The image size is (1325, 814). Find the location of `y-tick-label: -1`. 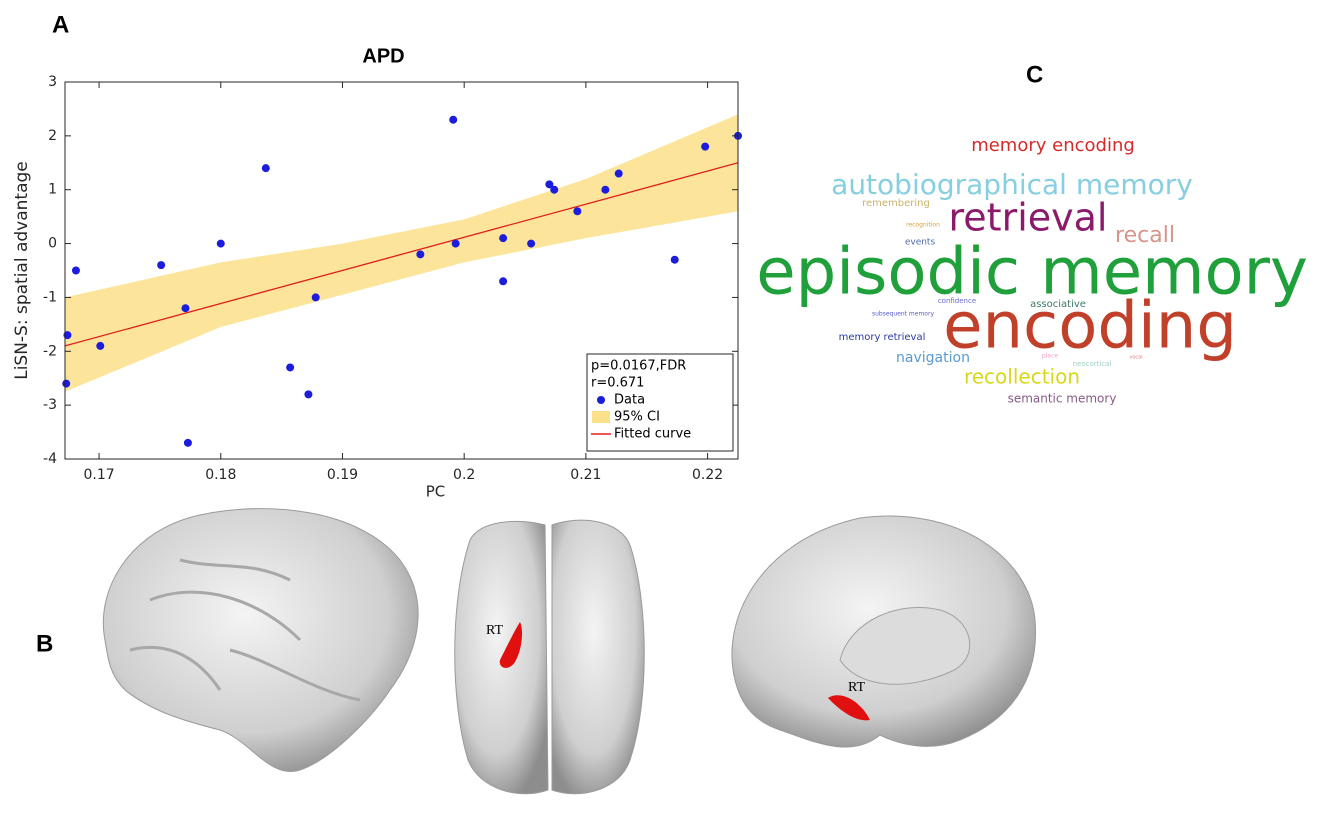

y-tick-label: -1 is located at coordinates (50, 297).